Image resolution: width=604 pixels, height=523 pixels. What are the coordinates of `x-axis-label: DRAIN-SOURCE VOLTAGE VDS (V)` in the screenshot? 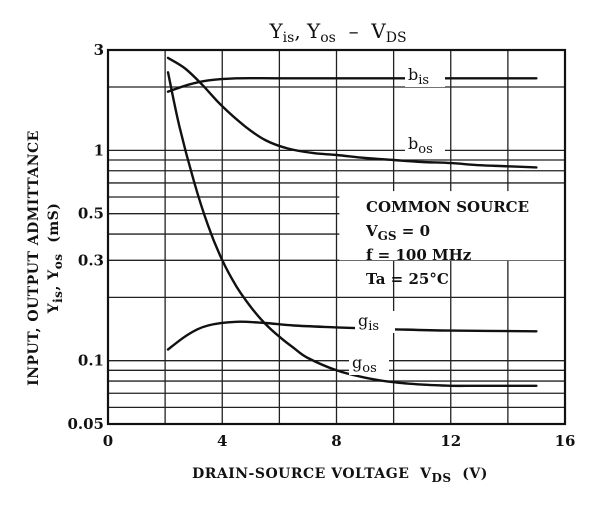 It's located at (340, 475).